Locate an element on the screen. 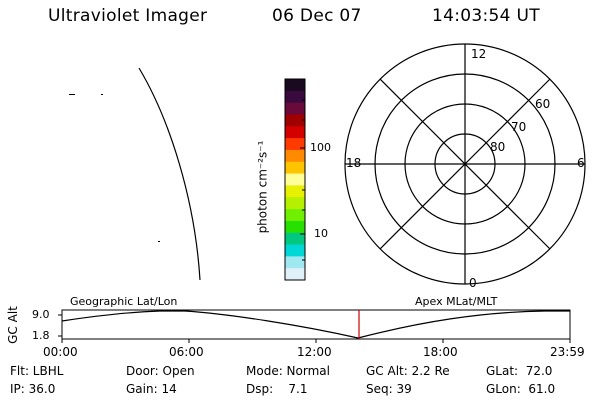 The image size is (600, 400). timeline-ytick-label: 9.0 is located at coordinates (41, 314).